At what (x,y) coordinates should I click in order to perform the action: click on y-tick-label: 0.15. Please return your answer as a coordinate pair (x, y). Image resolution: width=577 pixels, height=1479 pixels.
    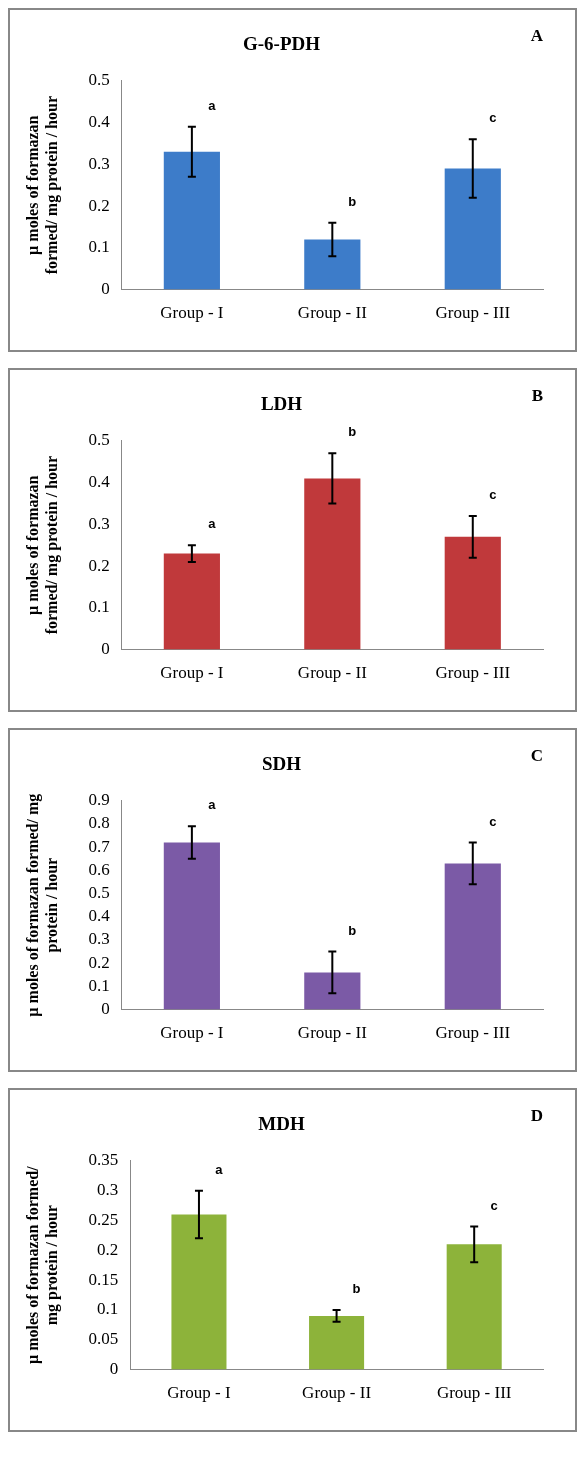
    Looking at the image, I should click on (103, 1279).